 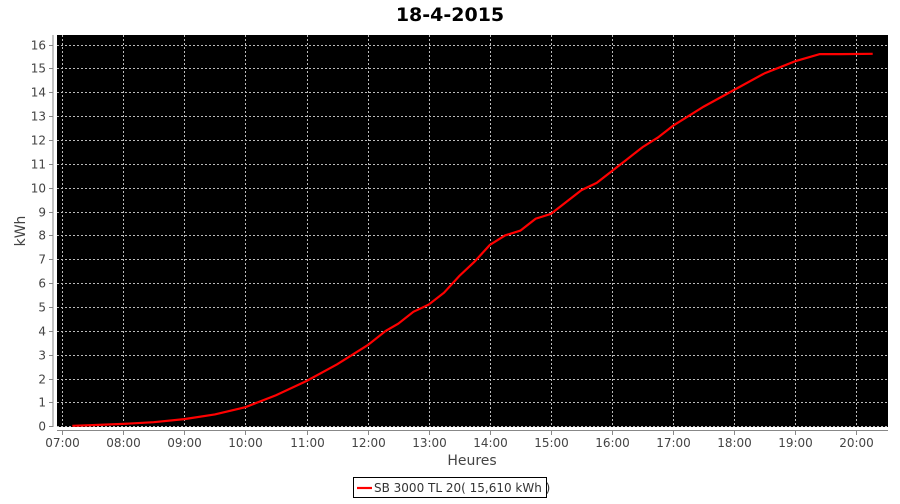 What do you see at coordinates (38, 69) in the screenshot?
I see `y-tick-label: 15` at bounding box center [38, 69].